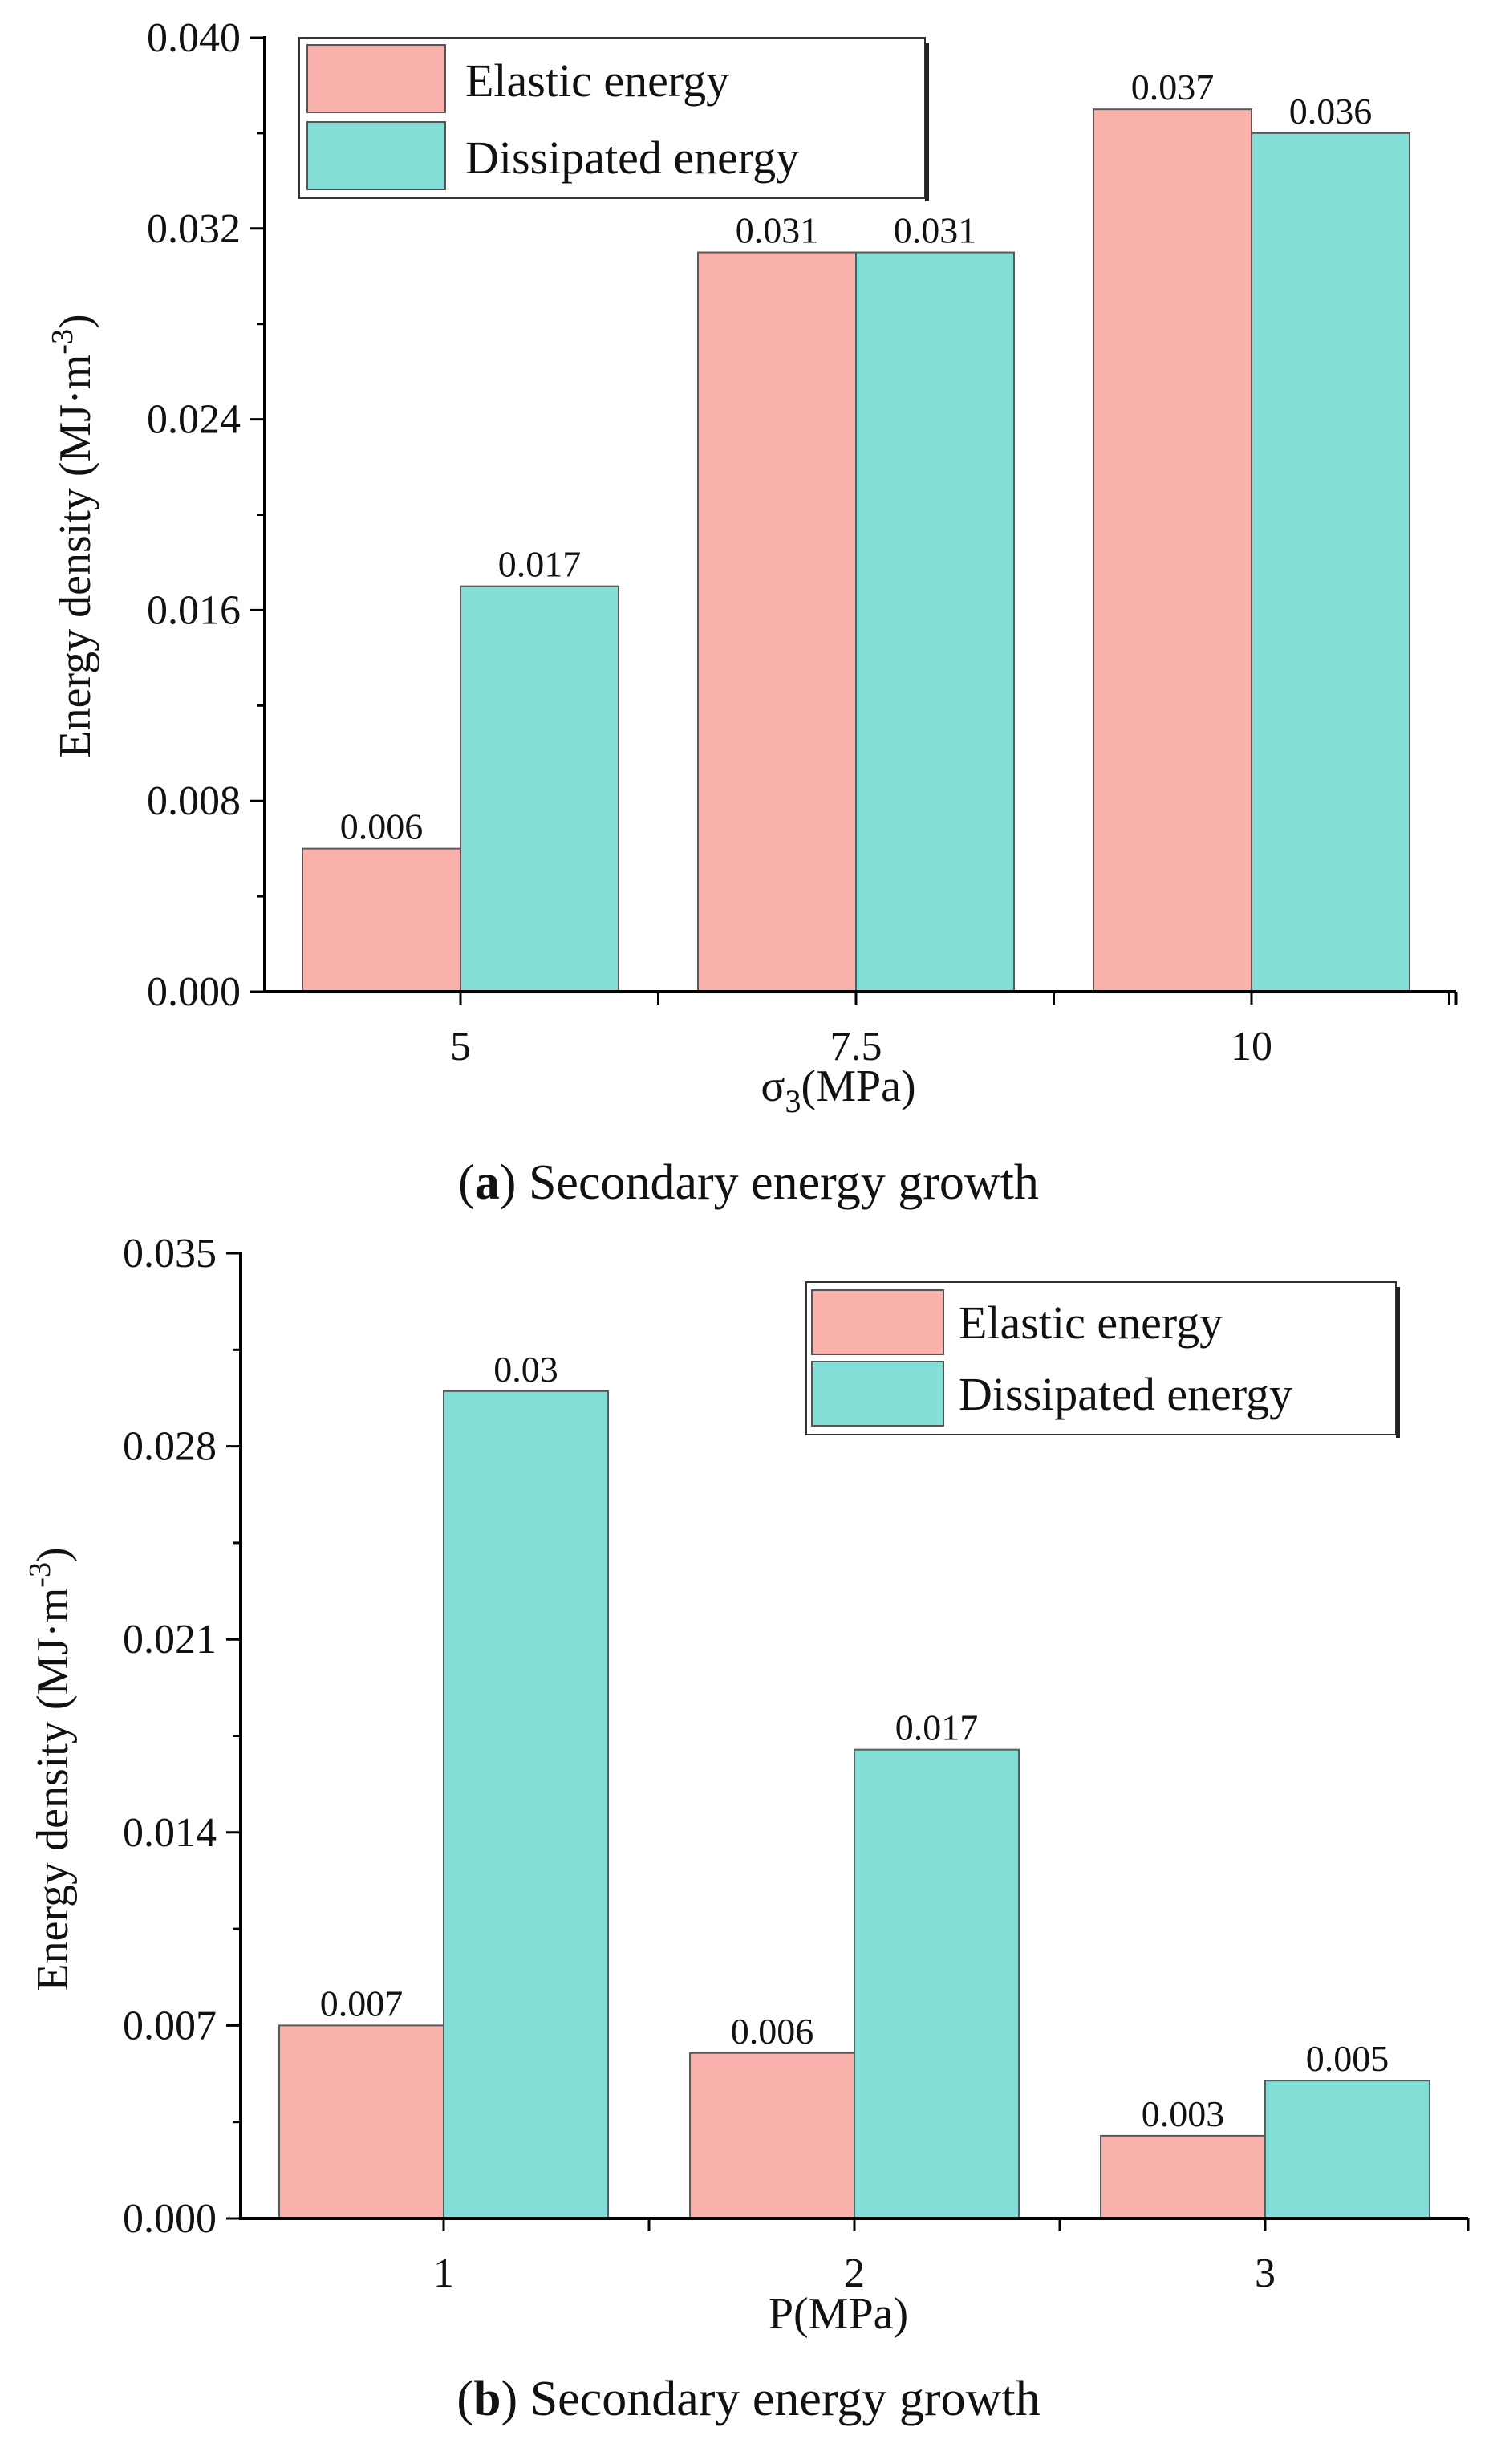  Describe the element at coordinates (194, 801) in the screenshot. I see `y-tick-label-0.008: 0.008` at that location.